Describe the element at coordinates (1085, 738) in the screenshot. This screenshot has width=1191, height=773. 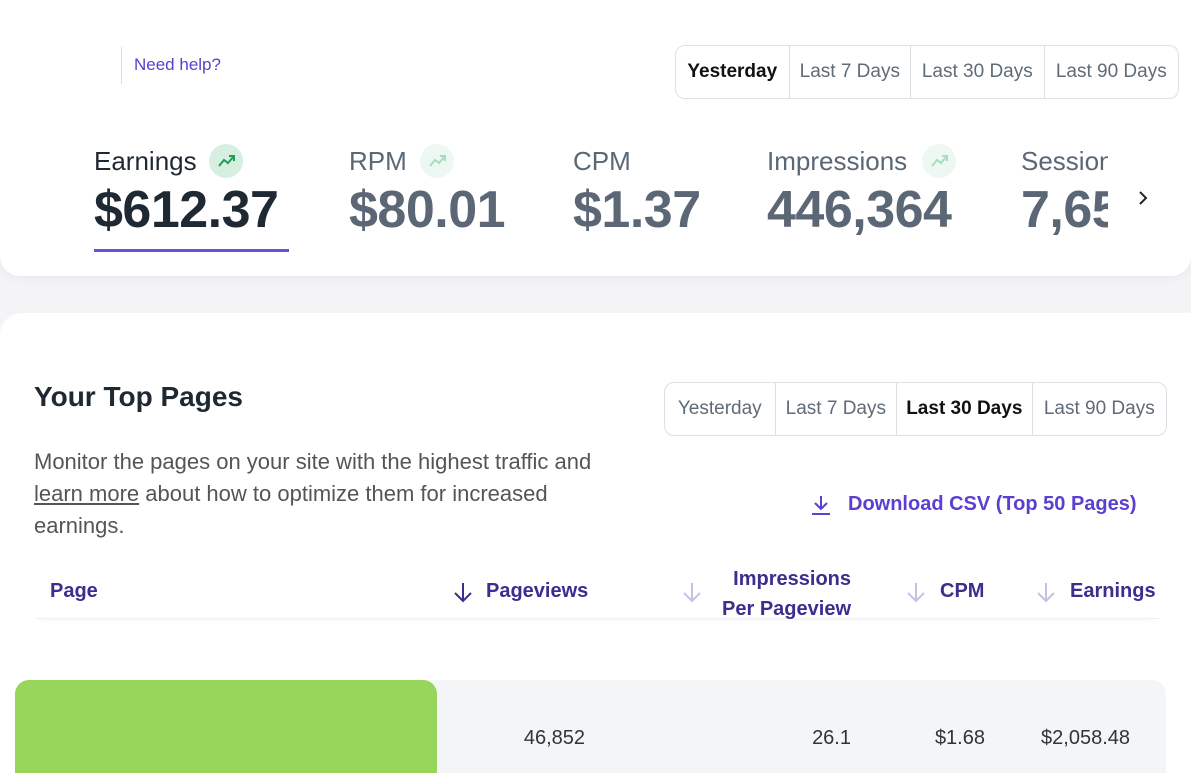
I see `cell-earnings: $2,058.48` at that location.